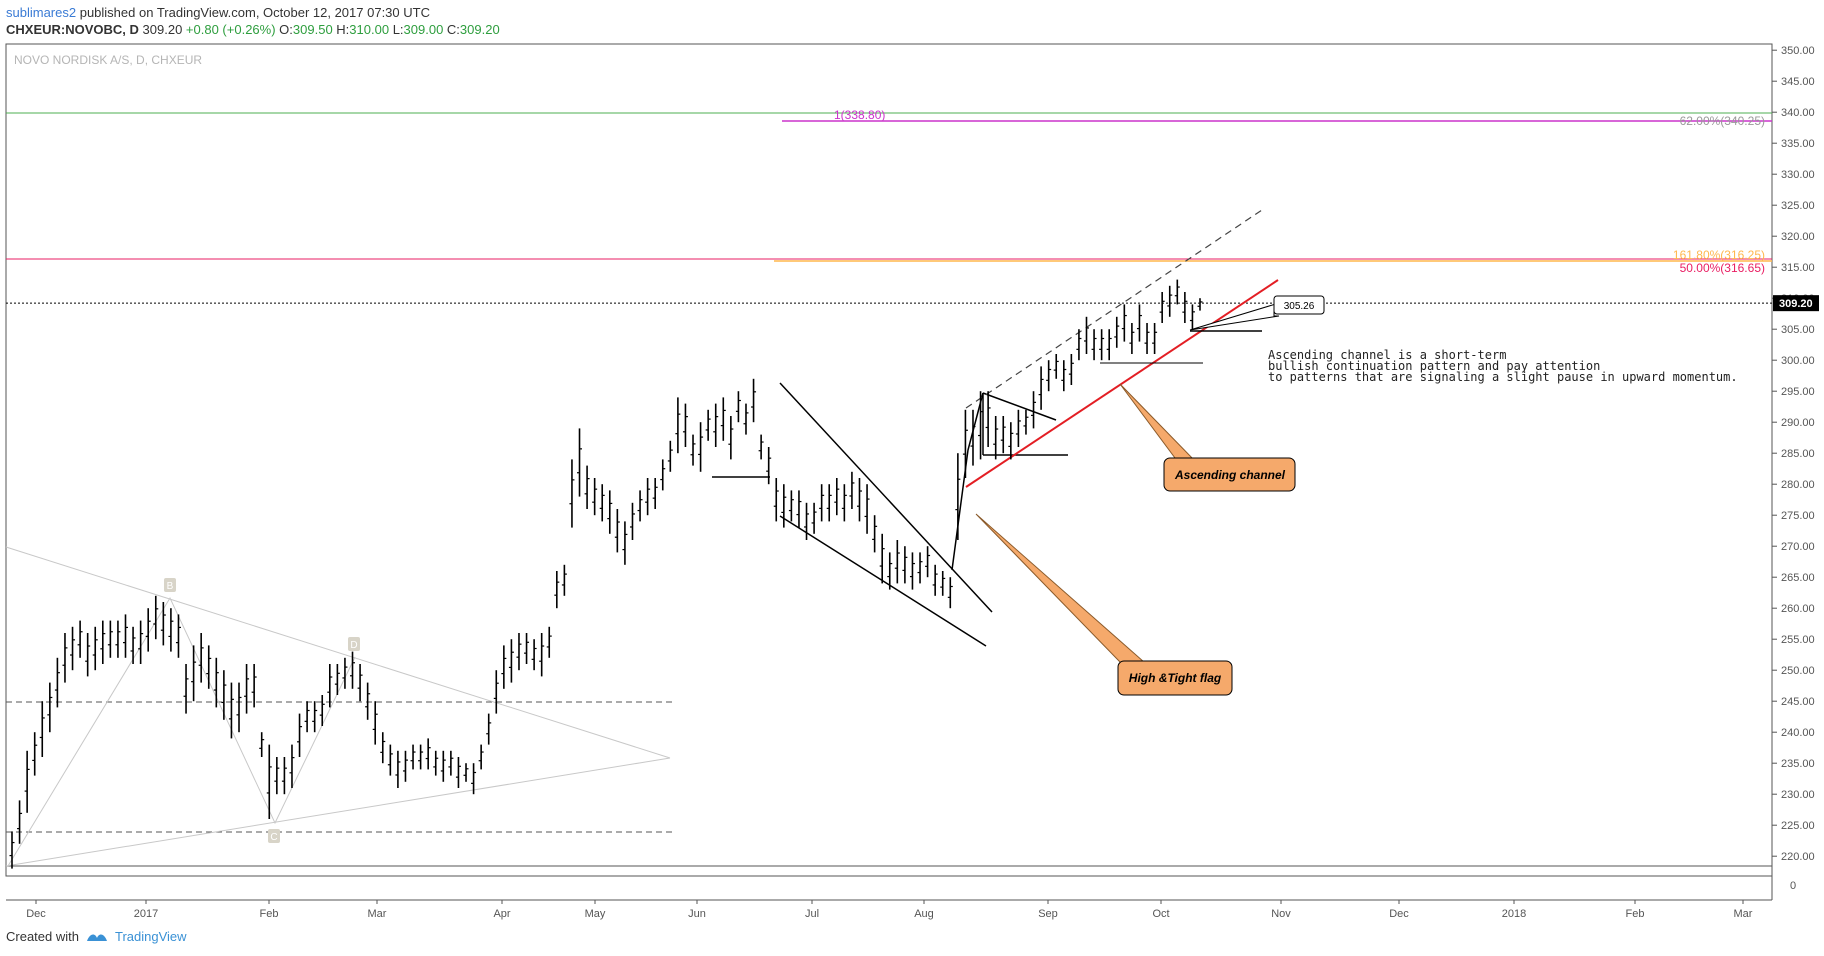 This screenshot has height=956, width=1824. What do you see at coordinates (1798, 144) in the screenshot?
I see `price-tick-label: 335.00` at bounding box center [1798, 144].